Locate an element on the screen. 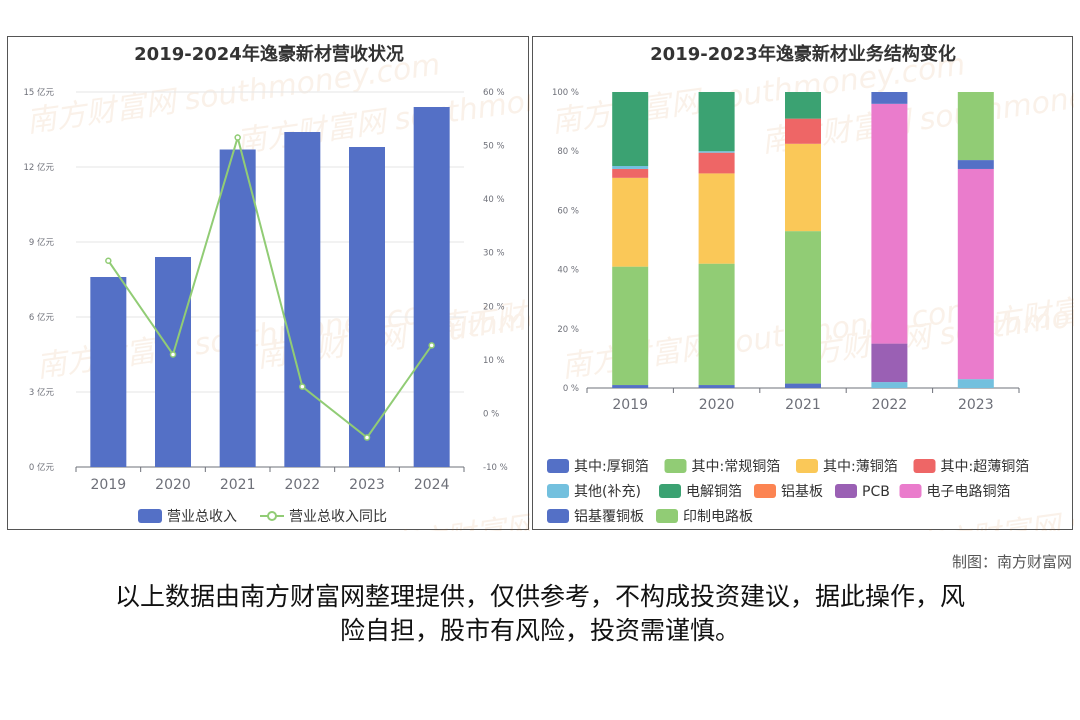 The width and height of the screenshot is (1080, 720). chart-title: 2019-2024年逸豪新材营收状况 is located at coordinates (269, 54).